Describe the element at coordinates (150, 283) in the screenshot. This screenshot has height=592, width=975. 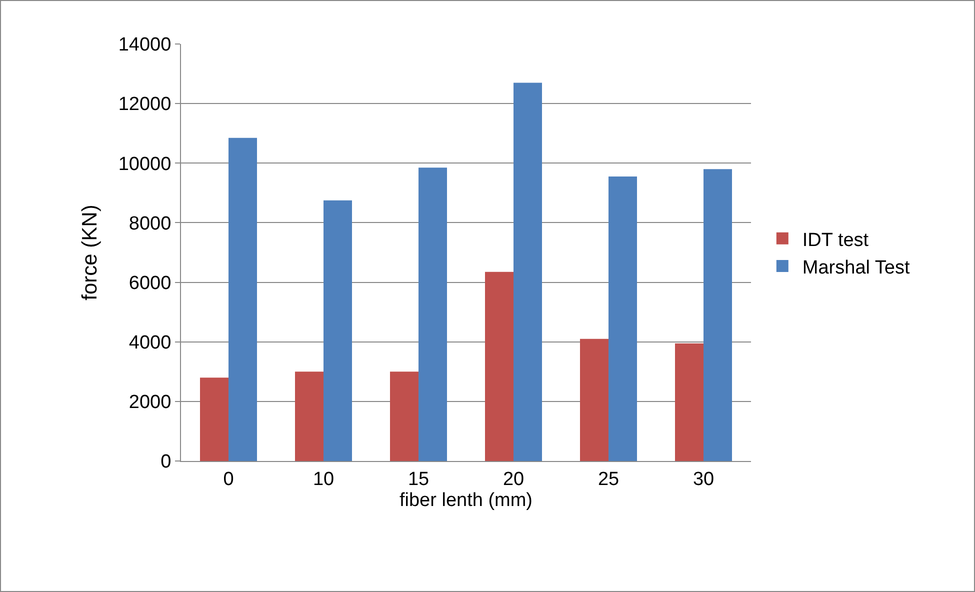
I see `y-tick-label: 6000` at that location.